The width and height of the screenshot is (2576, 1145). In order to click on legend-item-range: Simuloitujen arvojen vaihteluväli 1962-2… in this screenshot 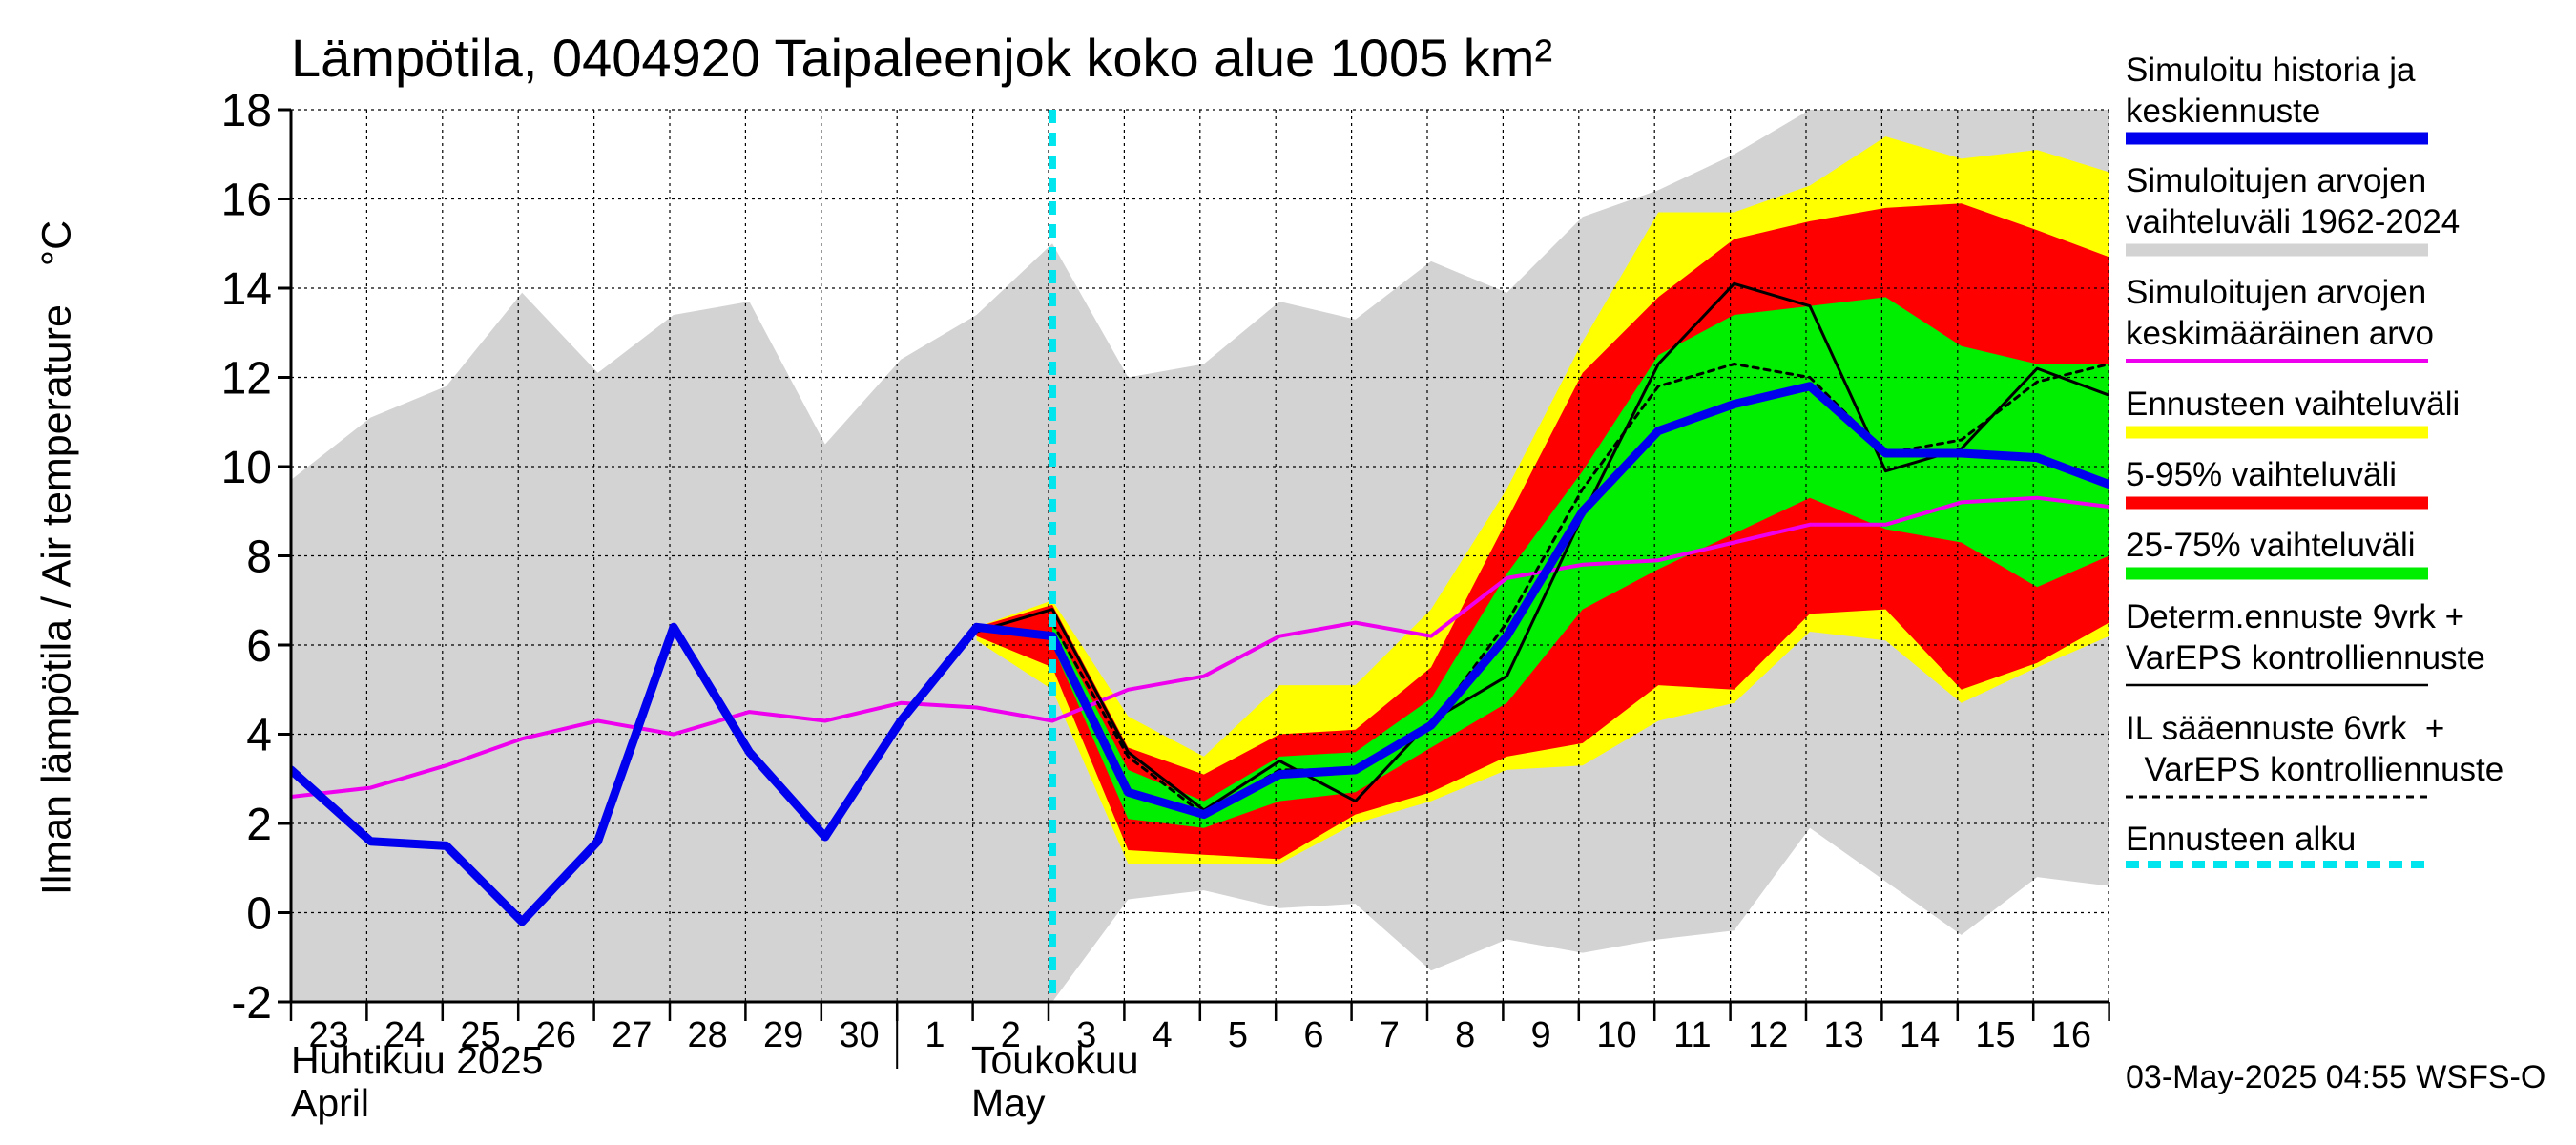, I will do `click(2293, 201)`.